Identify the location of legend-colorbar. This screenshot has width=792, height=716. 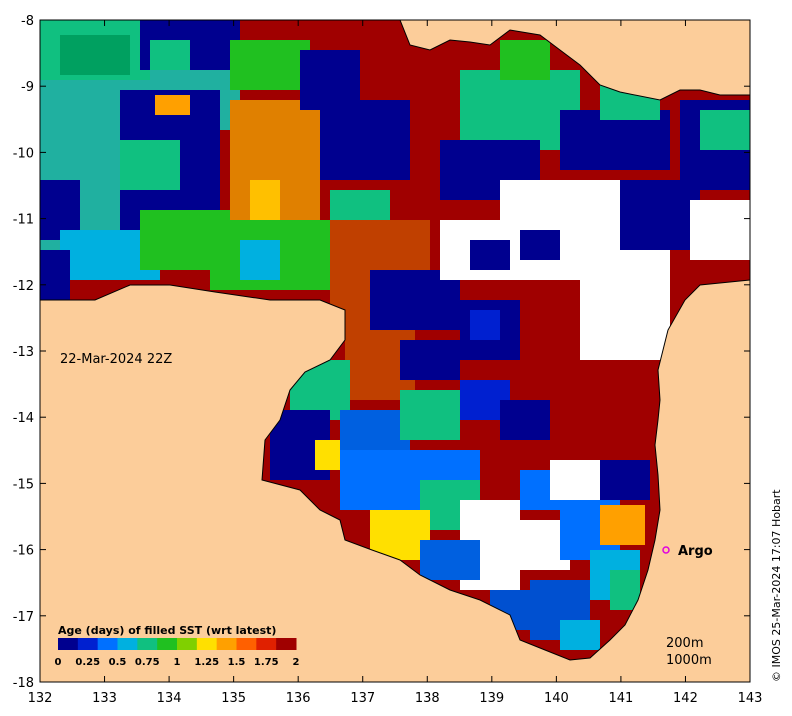
(177, 644).